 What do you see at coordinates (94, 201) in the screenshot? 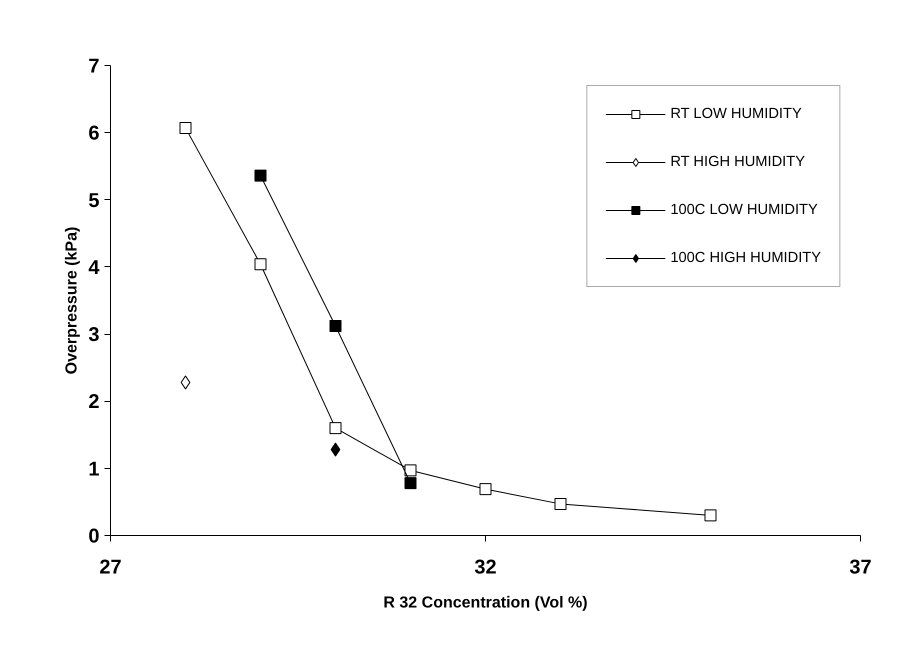
I see `y-tick-label: 5` at bounding box center [94, 201].